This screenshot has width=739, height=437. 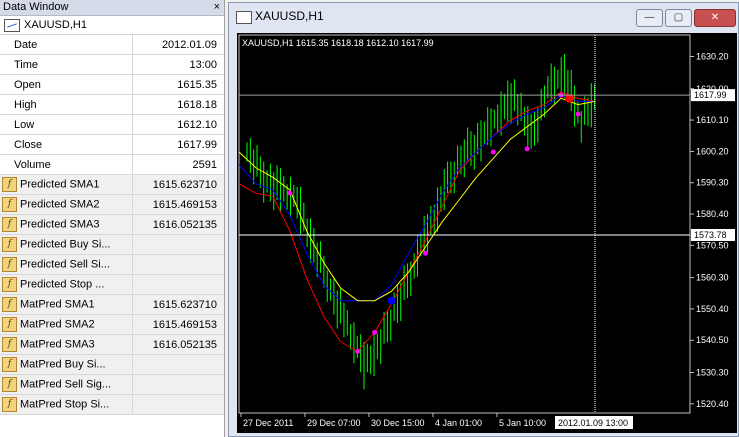 What do you see at coordinates (66, 84) in the screenshot?
I see `row-label: Open` at bounding box center [66, 84].